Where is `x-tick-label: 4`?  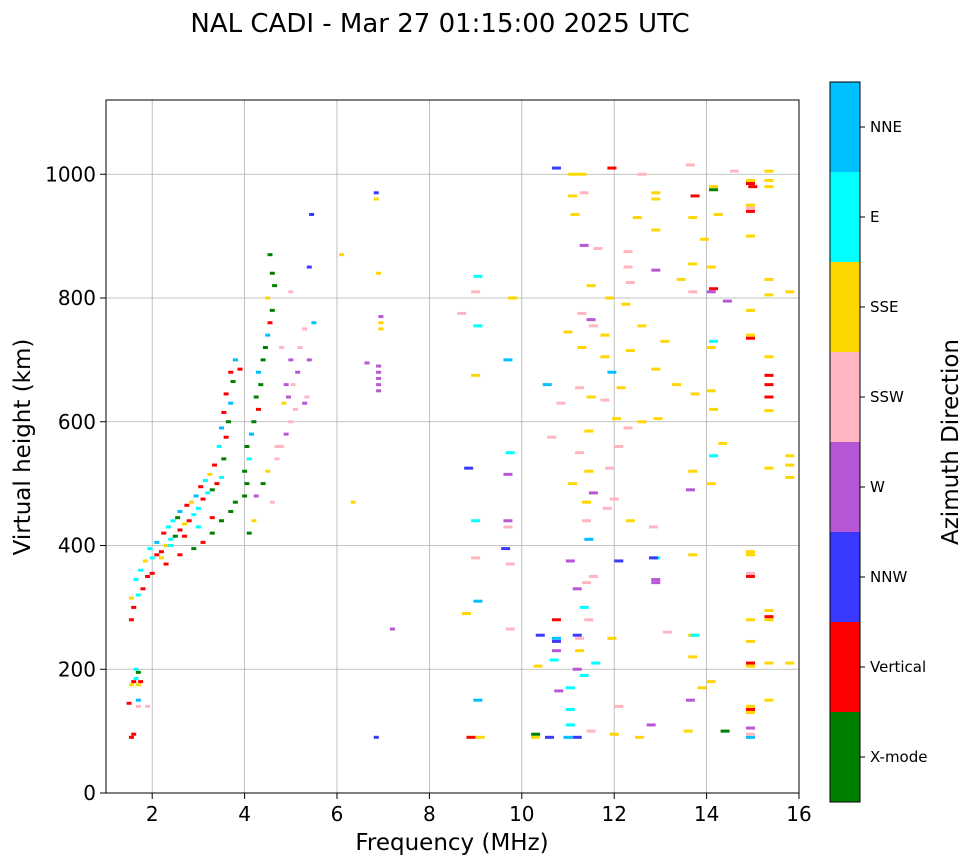 x-tick-label: 4 is located at coordinates (244, 814).